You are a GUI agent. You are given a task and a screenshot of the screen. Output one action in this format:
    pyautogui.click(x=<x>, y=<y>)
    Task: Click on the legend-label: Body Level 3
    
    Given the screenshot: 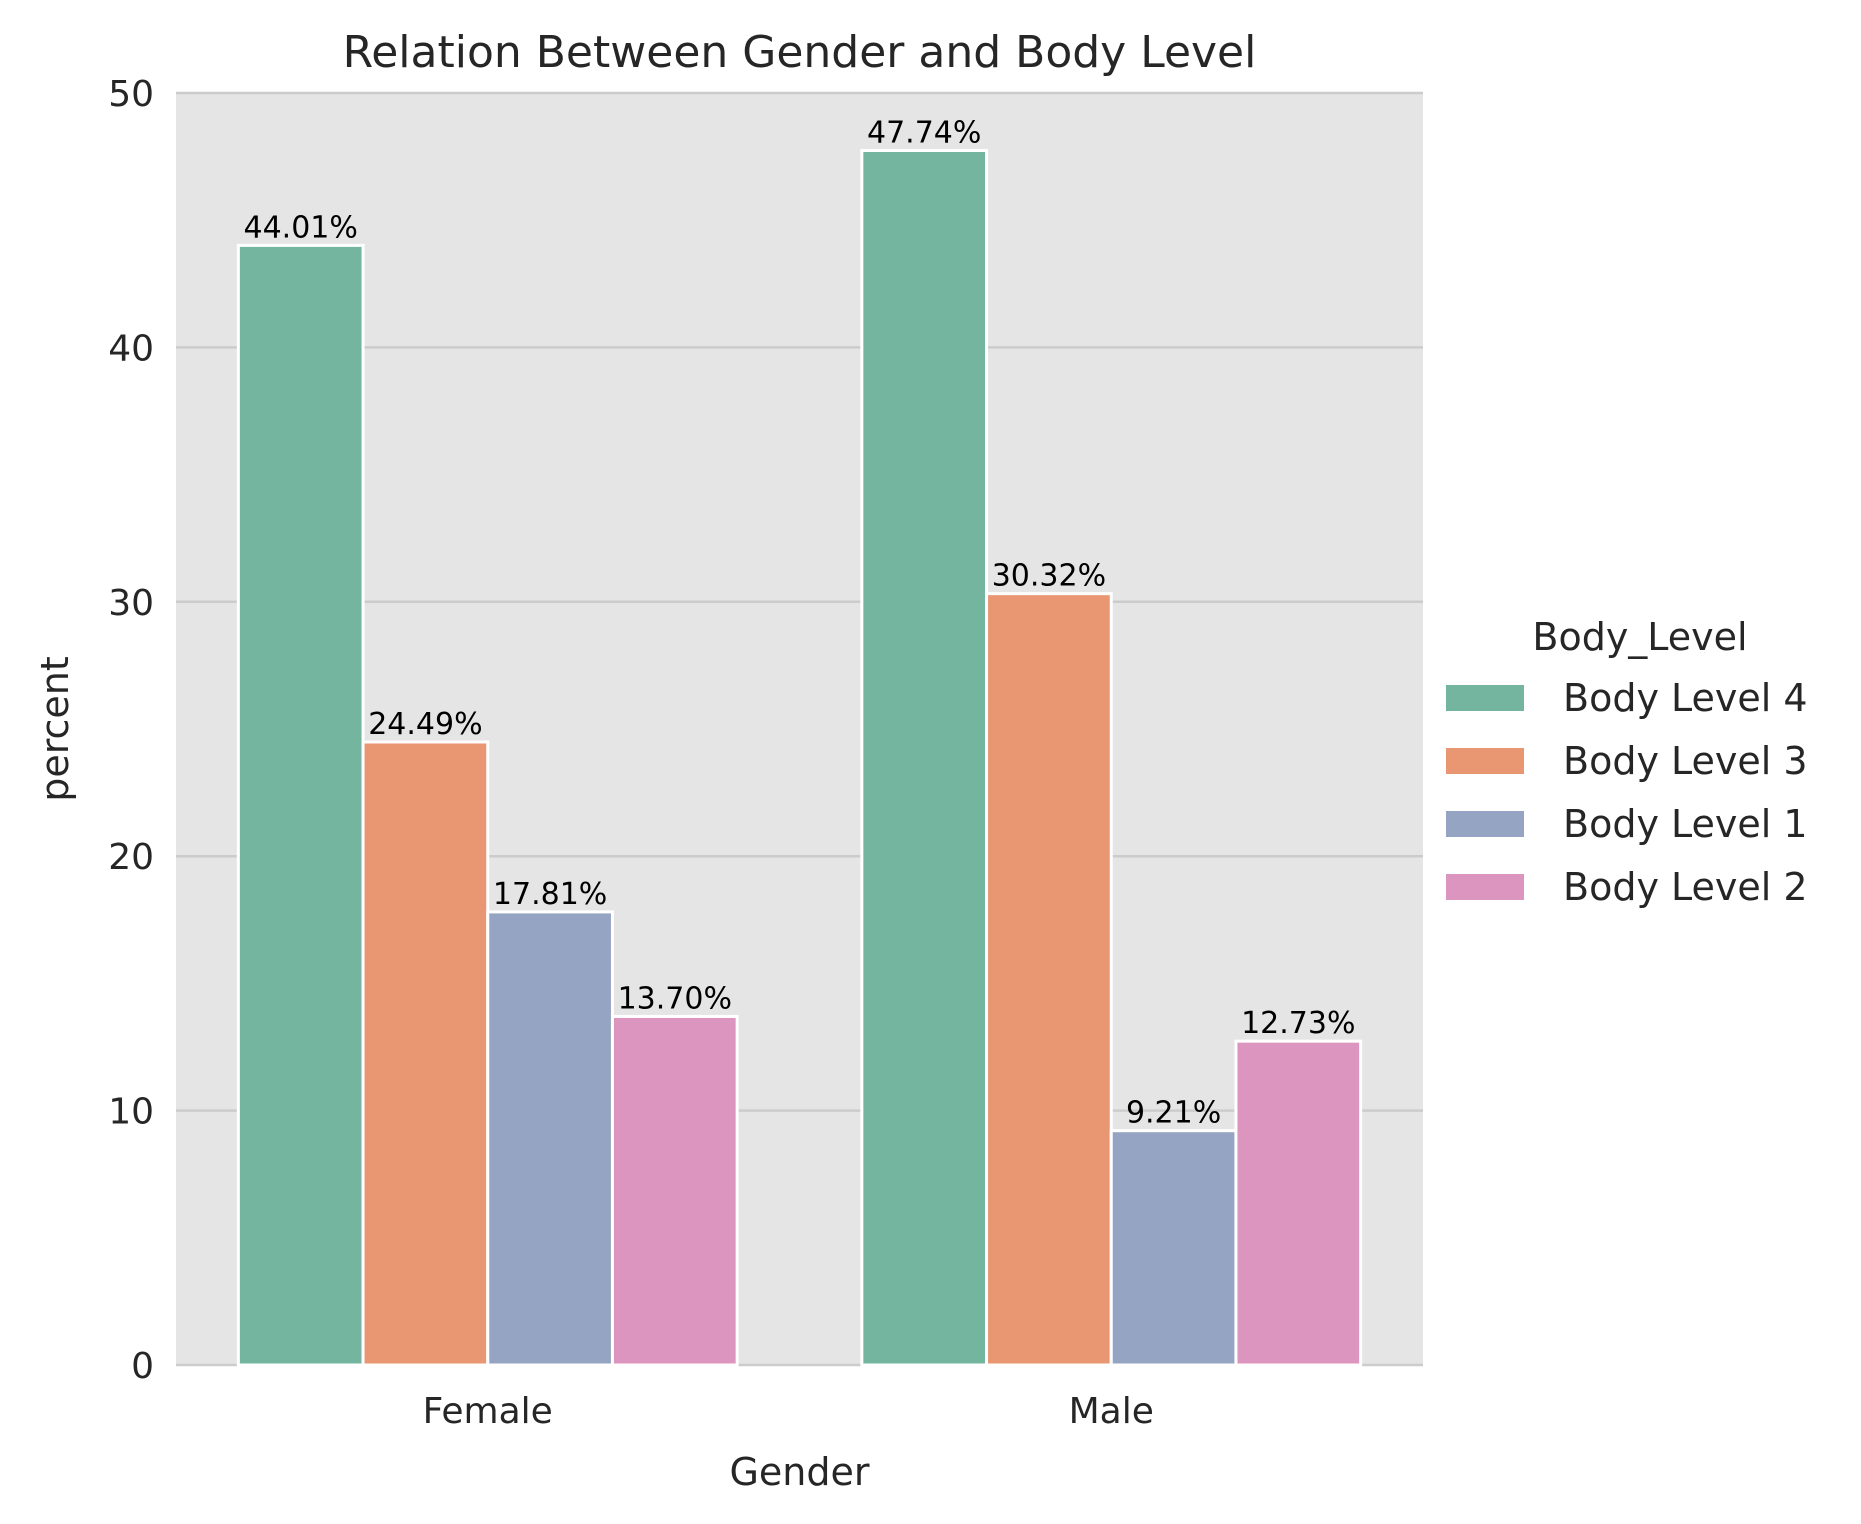 What is the action you would take?
    pyautogui.click(x=1685, y=761)
    